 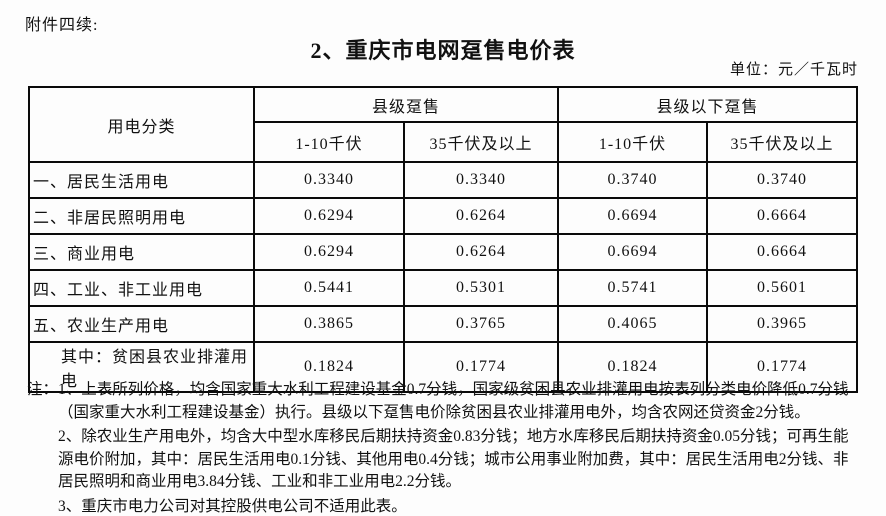 What do you see at coordinates (329, 324) in the screenshot?
I see `price-cell: 0.3865` at bounding box center [329, 324].